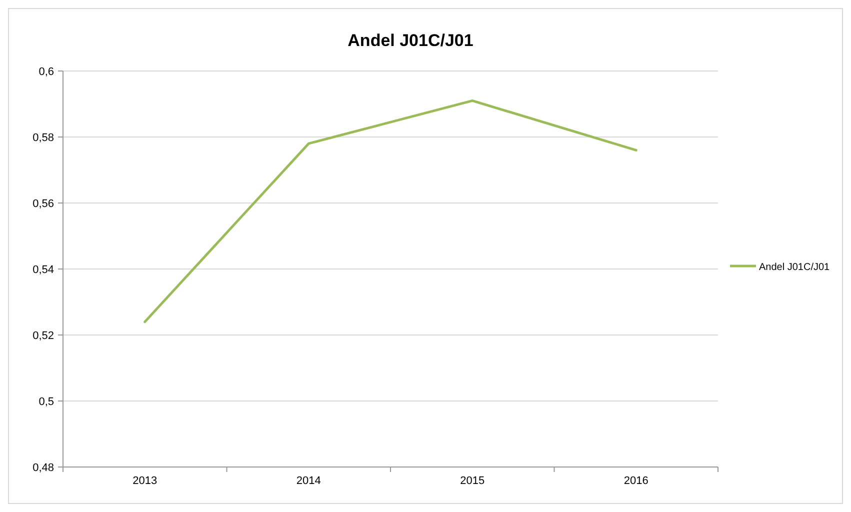  Describe the element at coordinates (46, 72) in the screenshot. I see `y-tick-label: 0,6` at that location.